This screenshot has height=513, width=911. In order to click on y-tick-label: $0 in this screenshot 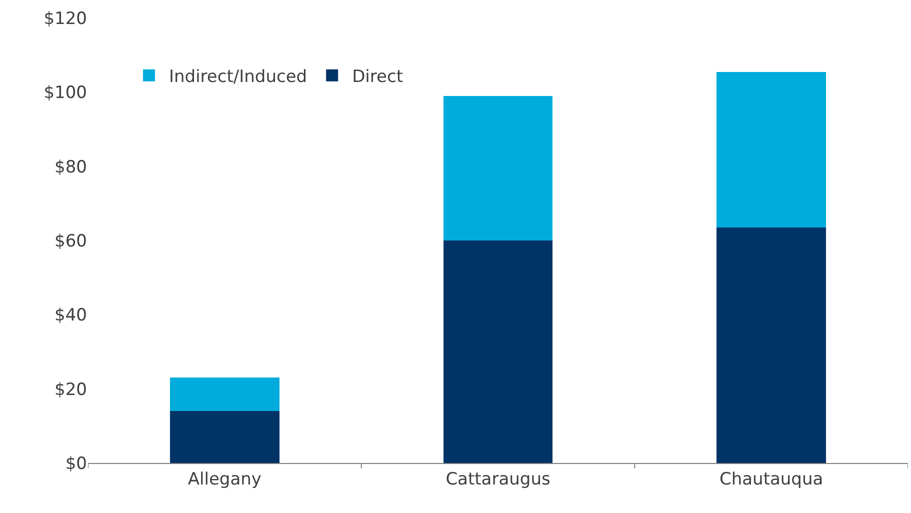, I will do `click(76, 464)`.